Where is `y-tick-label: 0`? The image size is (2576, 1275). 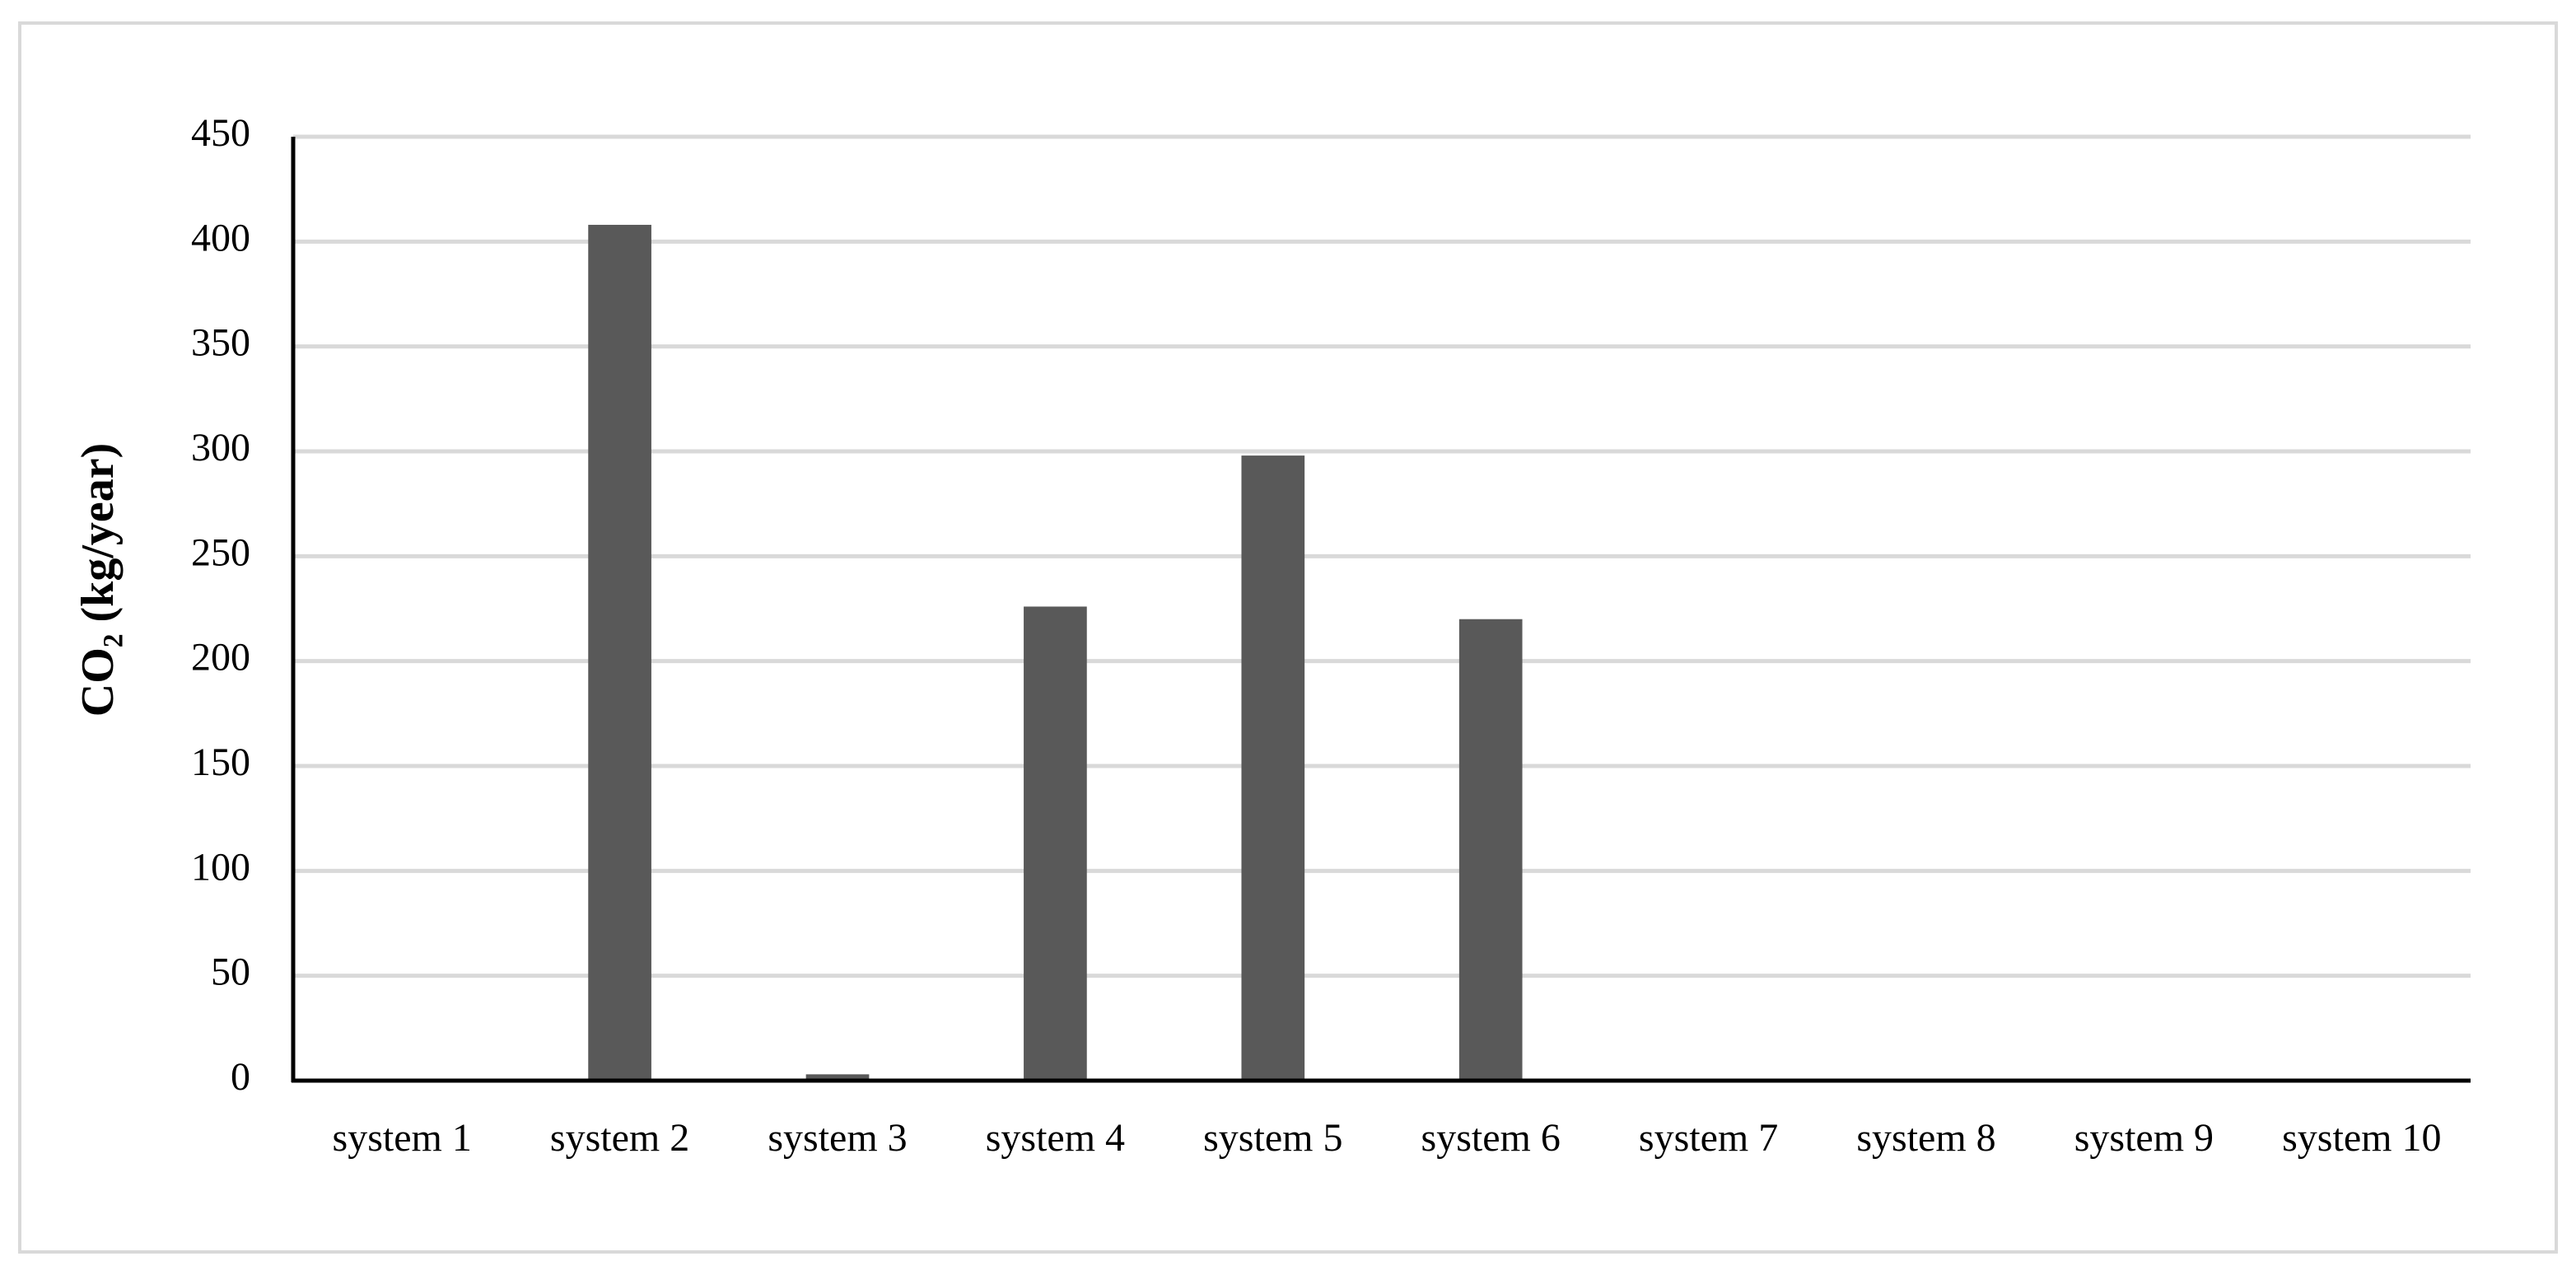
y-tick-label: 0 is located at coordinates (240, 1077).